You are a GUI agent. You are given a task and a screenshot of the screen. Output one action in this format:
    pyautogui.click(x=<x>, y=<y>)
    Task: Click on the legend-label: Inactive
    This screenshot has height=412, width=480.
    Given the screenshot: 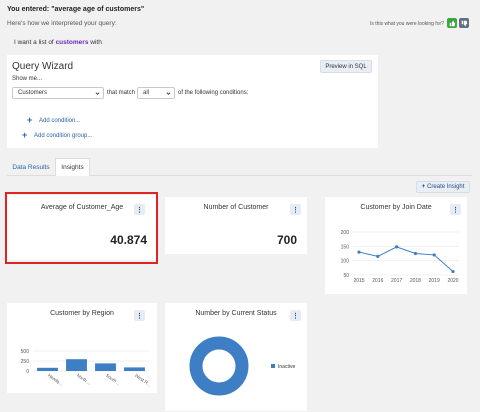 What is the action you would take?
    pyautogui.click(x=286, y=367)
    